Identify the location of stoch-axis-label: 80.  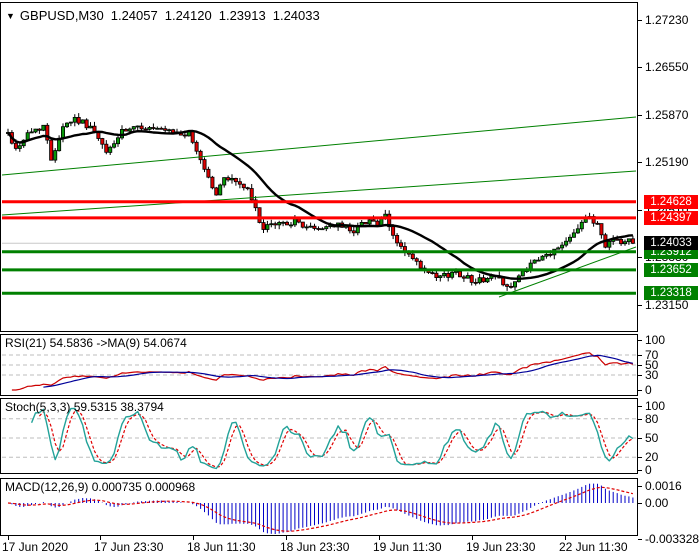
(652, 419).